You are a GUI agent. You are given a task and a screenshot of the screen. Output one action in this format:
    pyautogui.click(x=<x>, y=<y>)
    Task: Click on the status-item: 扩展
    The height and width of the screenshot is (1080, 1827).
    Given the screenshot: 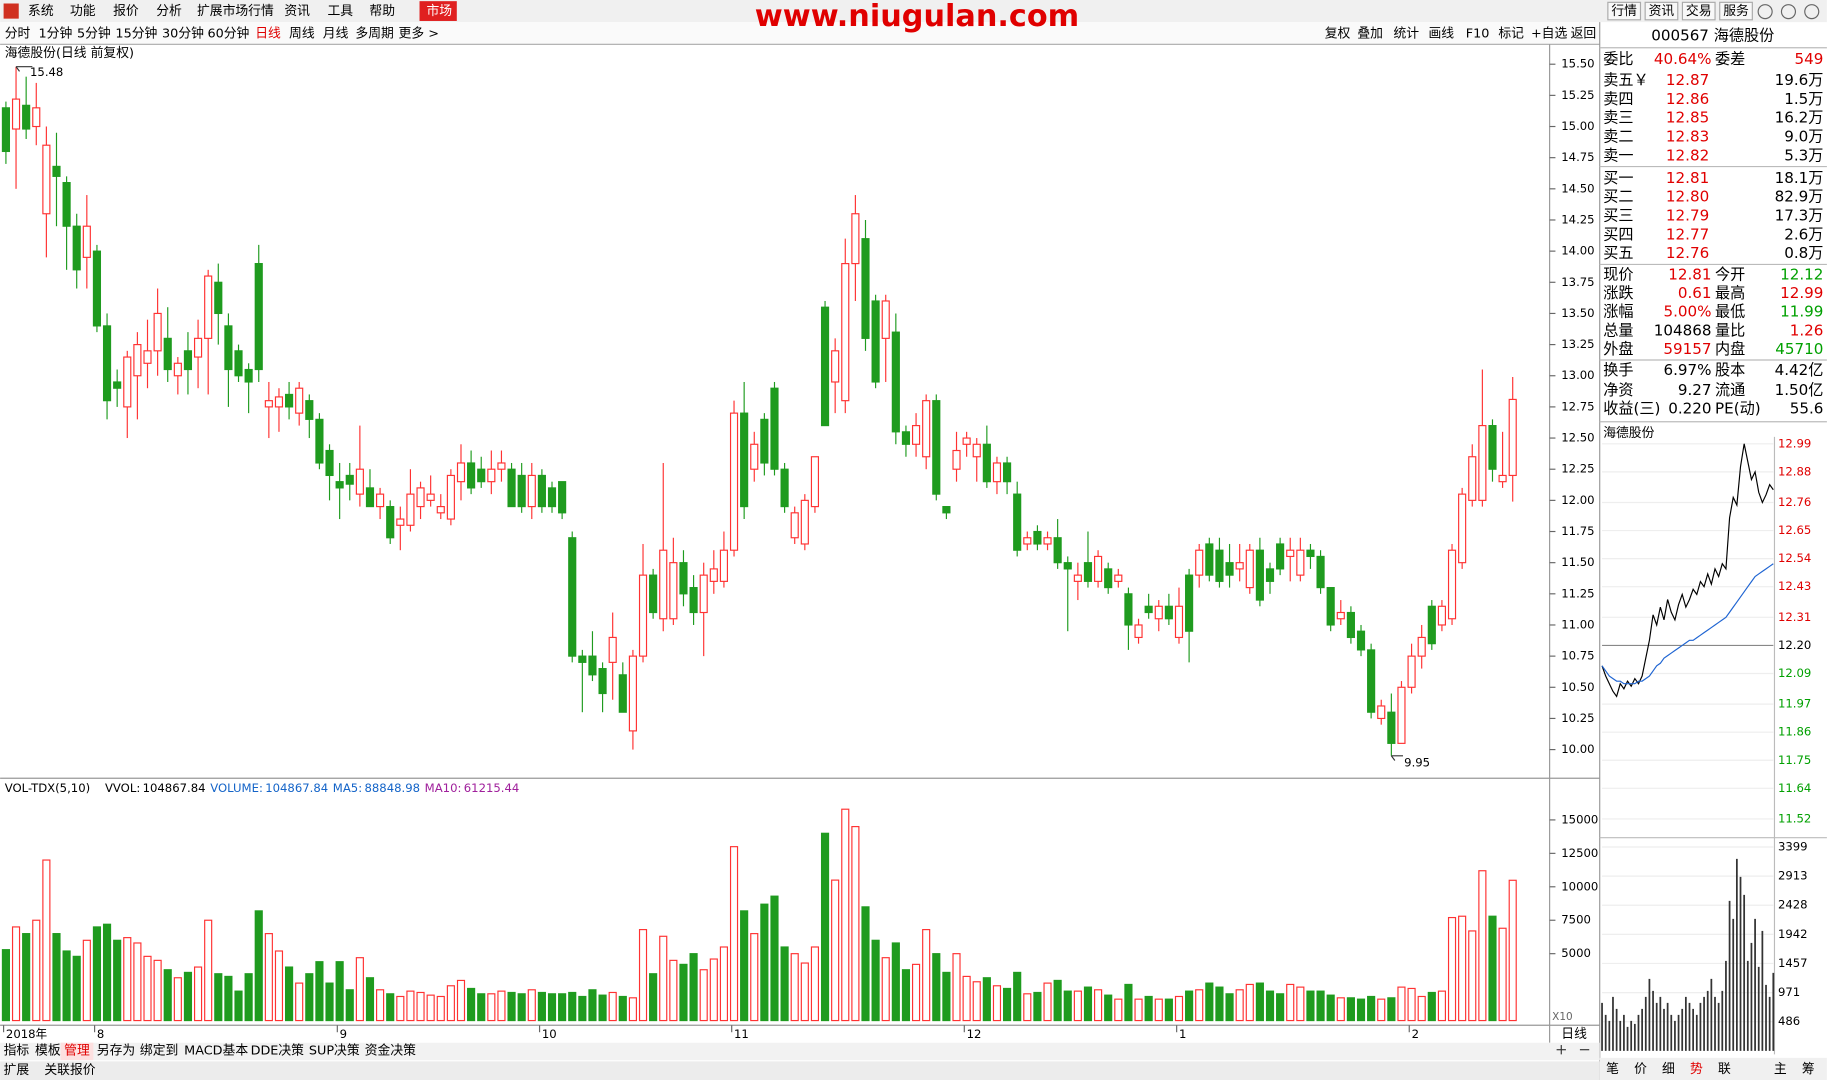 What is the action you would take?
    pyautogui.click(x=17, y=1070)
    